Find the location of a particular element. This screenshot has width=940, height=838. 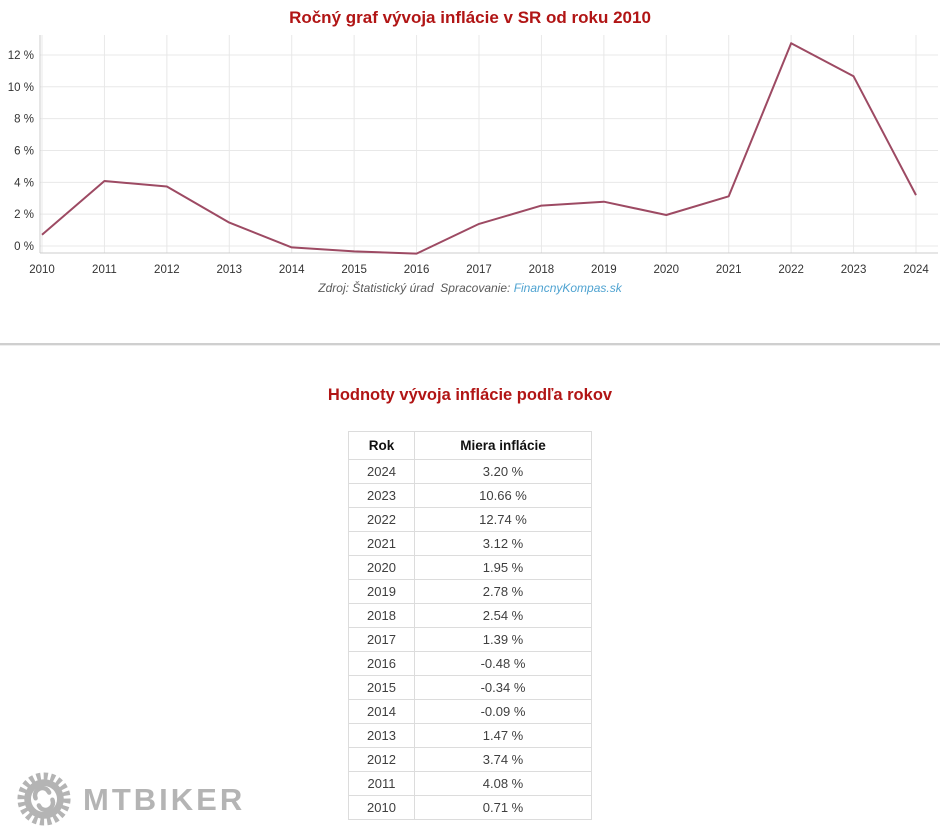

financnykompas-link: FinancnyKompas.sk is located at coordinates (567, 288).